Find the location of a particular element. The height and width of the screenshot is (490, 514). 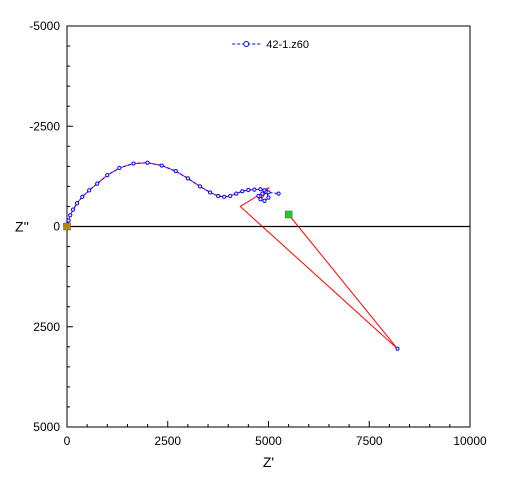

legend-marker is located at coordinates (246, 44).